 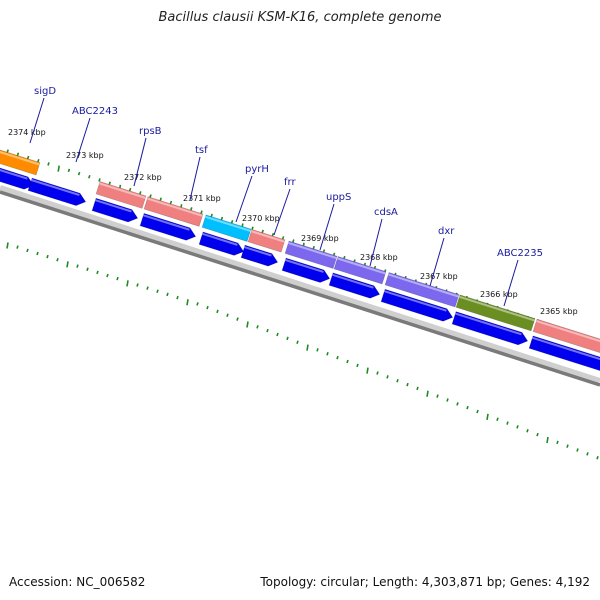 I want to click on cog-feature-frr, so click(x=311, y=254).